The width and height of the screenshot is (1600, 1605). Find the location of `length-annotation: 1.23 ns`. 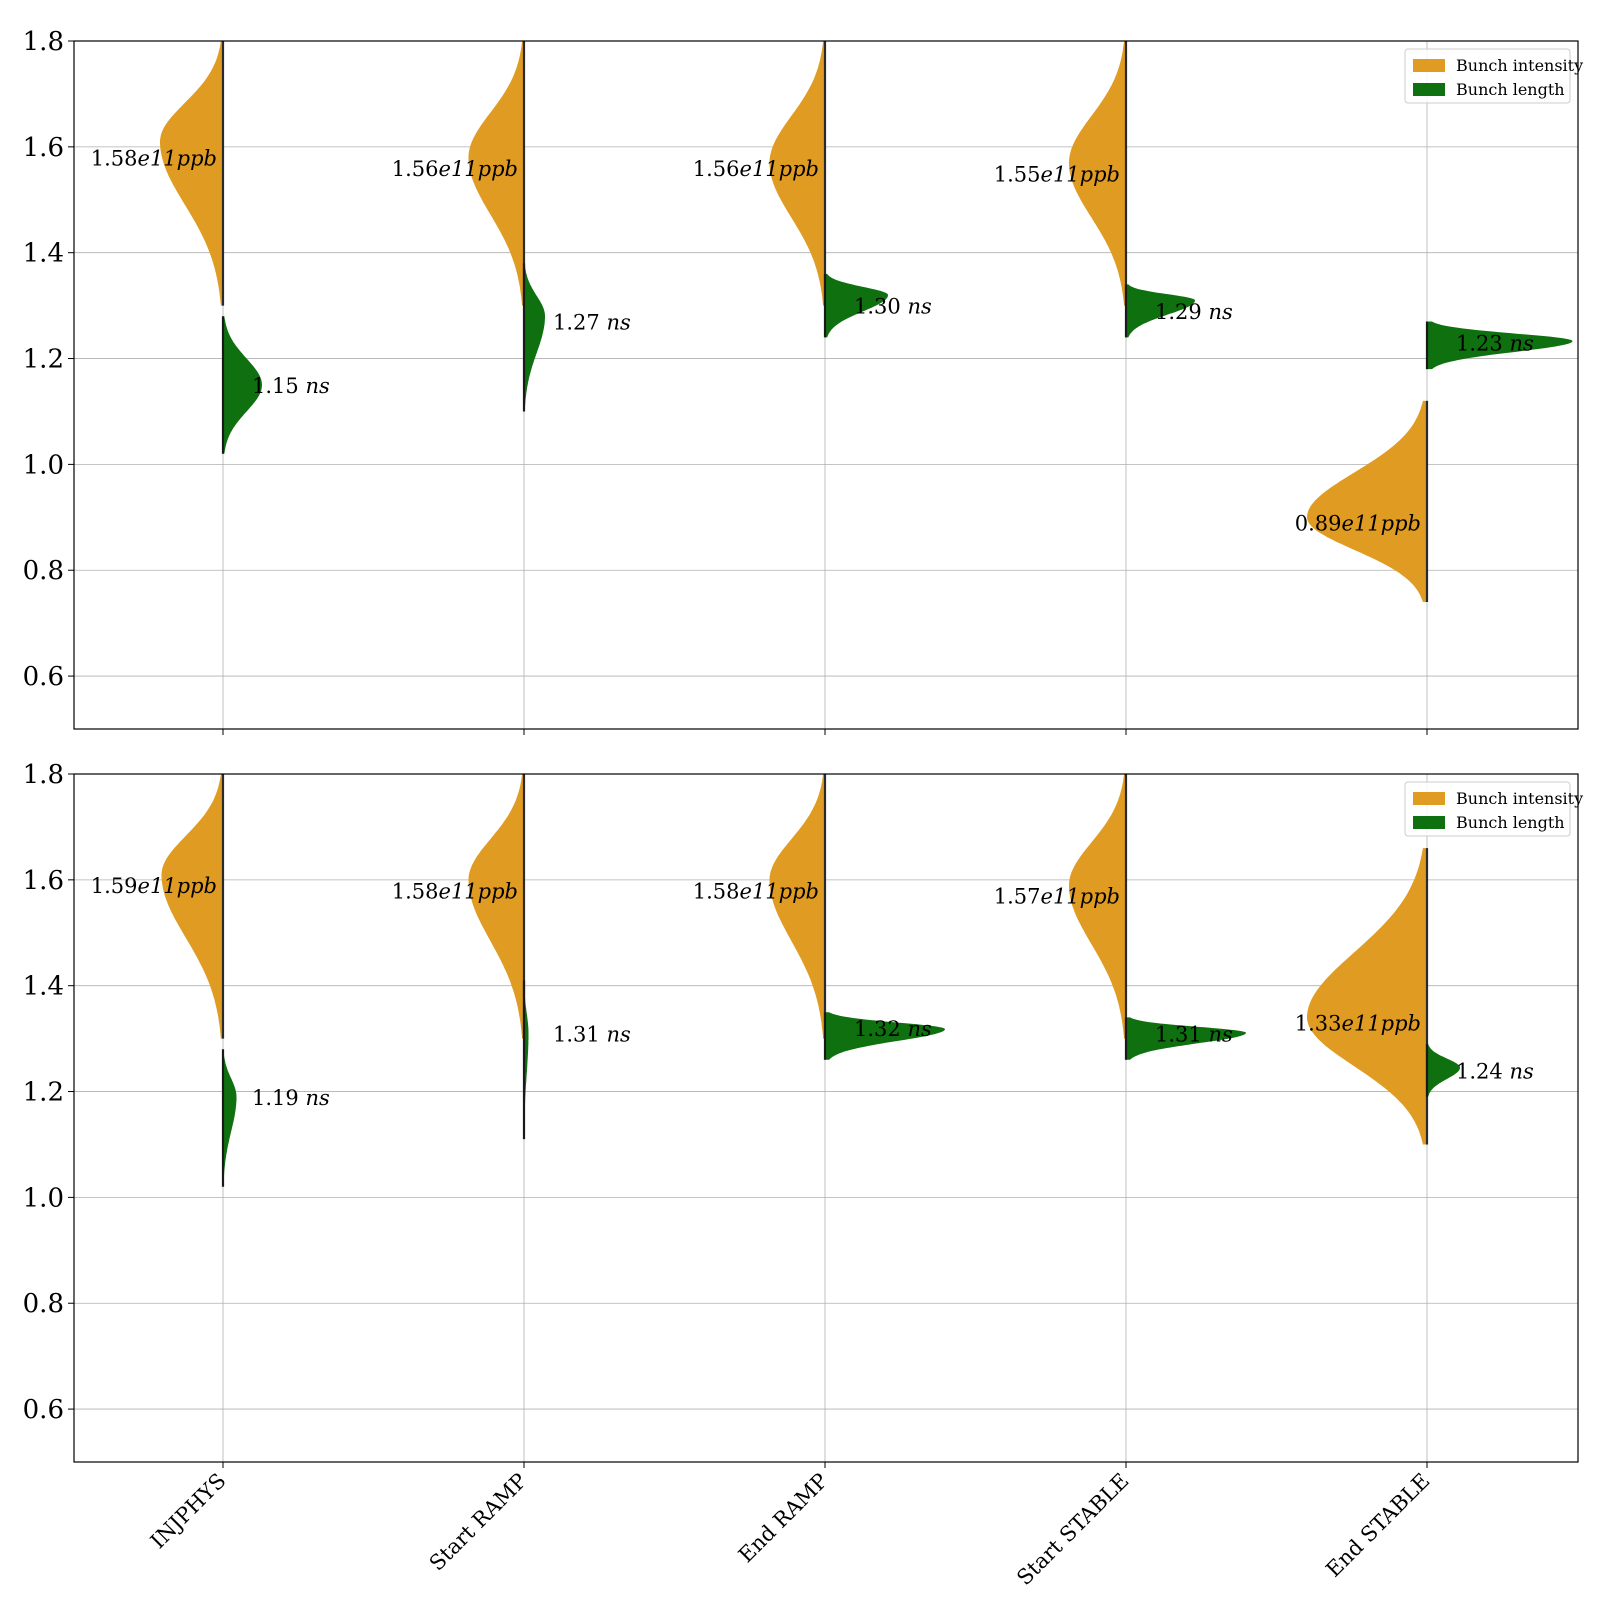

length-annotation: 1.23 ns is located at coordinates (1495, 344).